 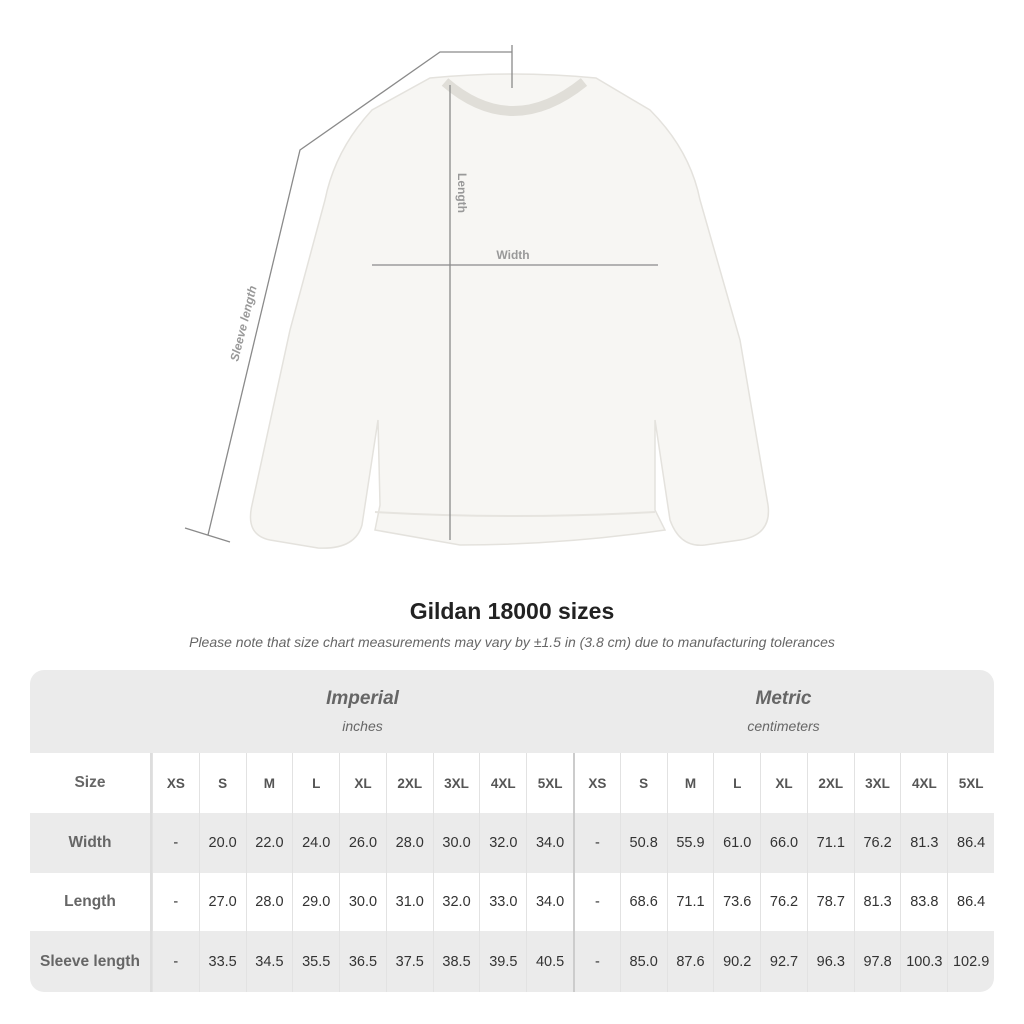 I want to click on imperial-value-cell: 29.0, so click(x=315, y=902).